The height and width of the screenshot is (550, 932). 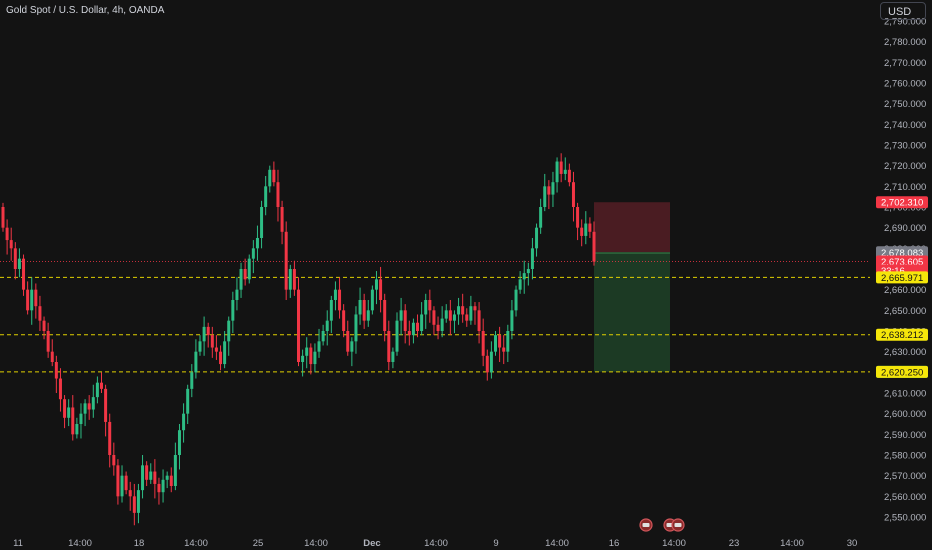 What do you see at coordinates (905, 22) in the screenshot?
I see `price-tick-label: 2,790.000` at bounding box center [905, 22].